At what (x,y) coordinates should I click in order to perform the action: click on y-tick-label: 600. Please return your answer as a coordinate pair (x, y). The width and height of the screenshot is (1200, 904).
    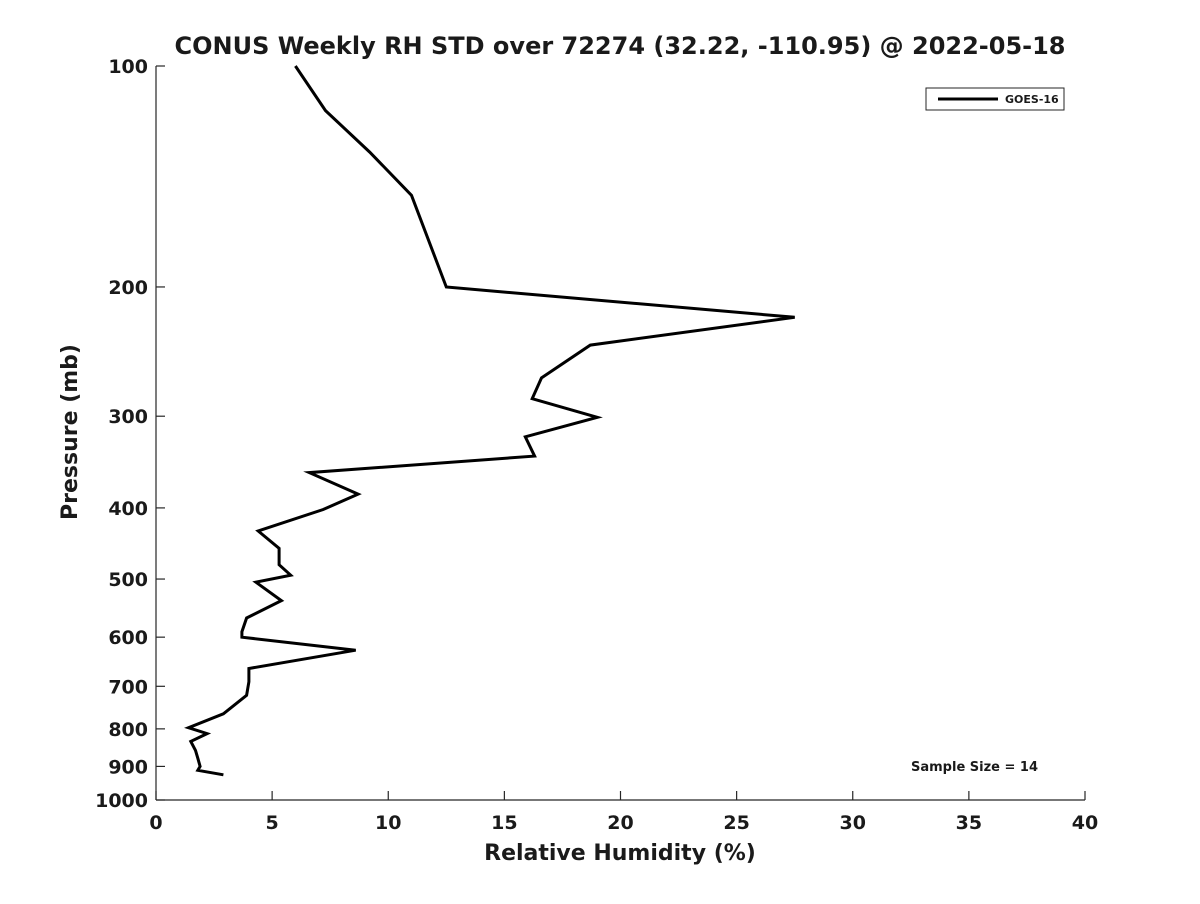
    Looking at the image, I should click on (128, 638).